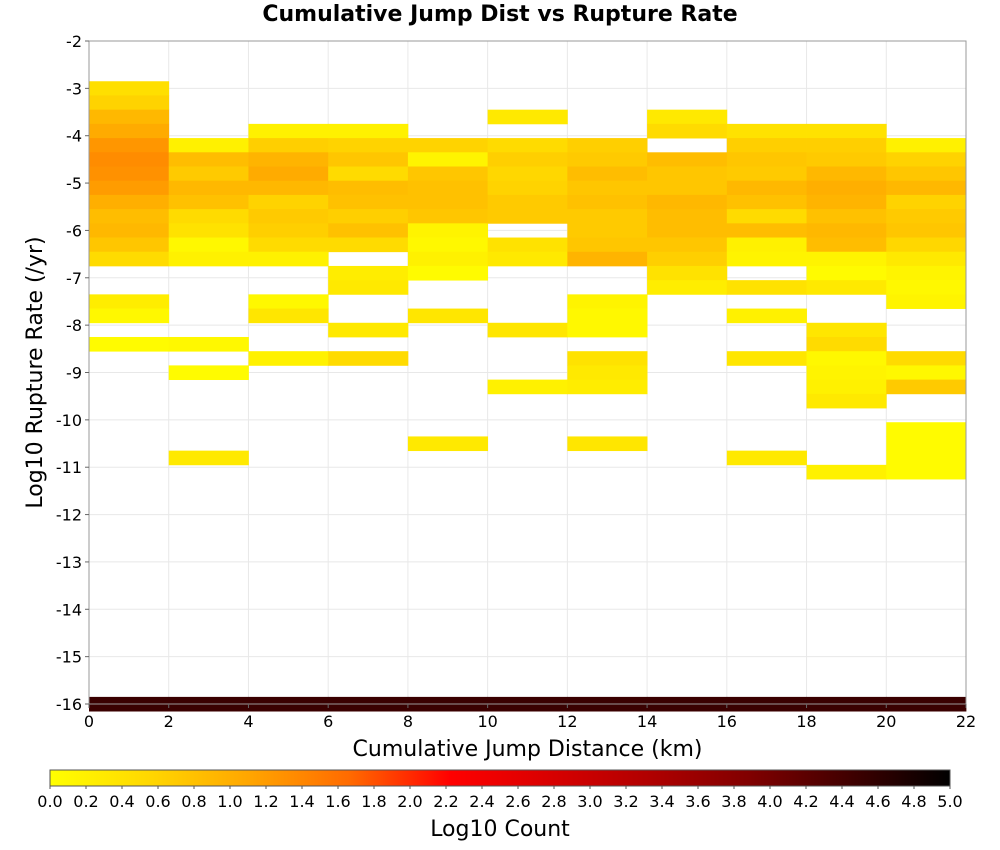 The width and height of the screenshot is (1000, 850). What do you see at coordinates (35, 372) in the screenshot?
I see `y-axis-label: Log10 Rupture Rate (/yr)` at bounding box center [35, 372].